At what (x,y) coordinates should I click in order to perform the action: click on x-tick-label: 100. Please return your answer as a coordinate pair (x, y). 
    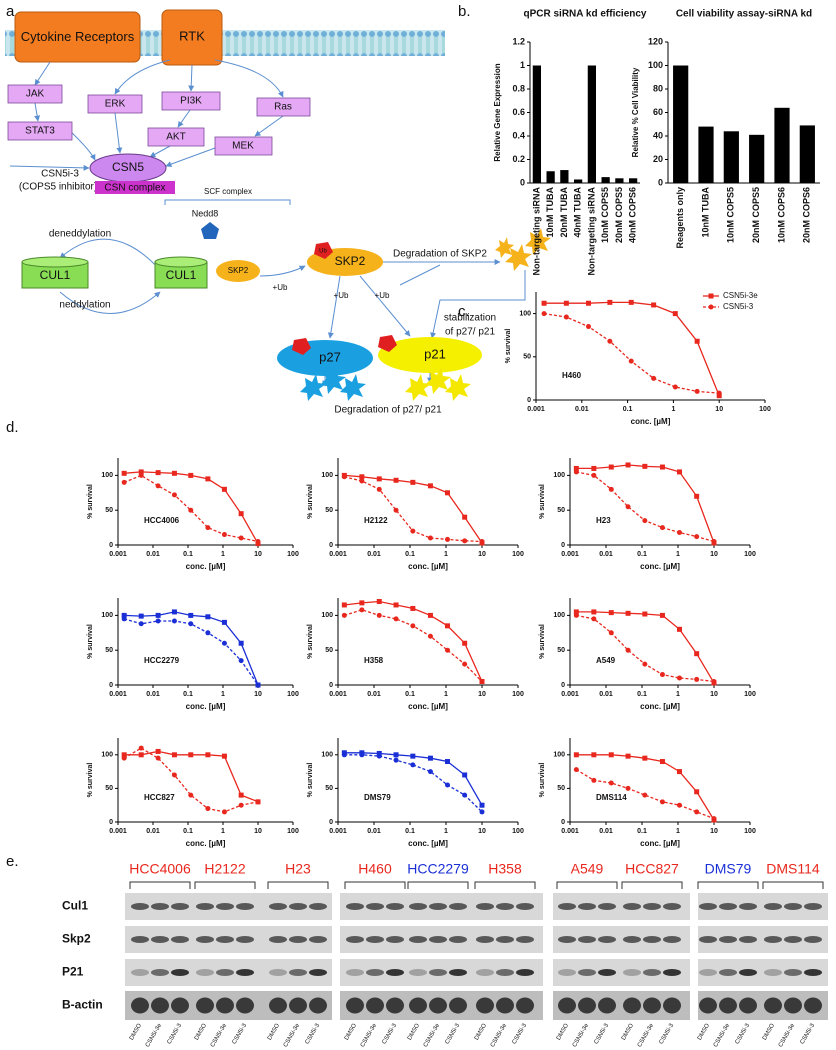
    Looking at the image, I should click on (518, 831).